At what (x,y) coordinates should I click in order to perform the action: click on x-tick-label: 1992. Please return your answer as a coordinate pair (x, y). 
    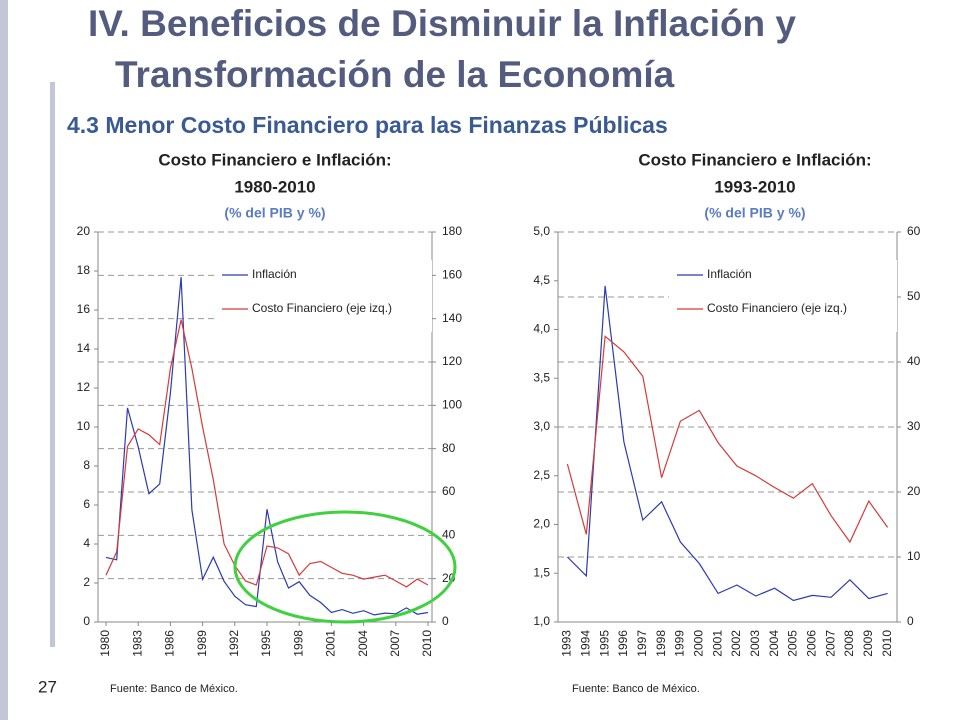
    Looking at the image, I should click on (234, 643).